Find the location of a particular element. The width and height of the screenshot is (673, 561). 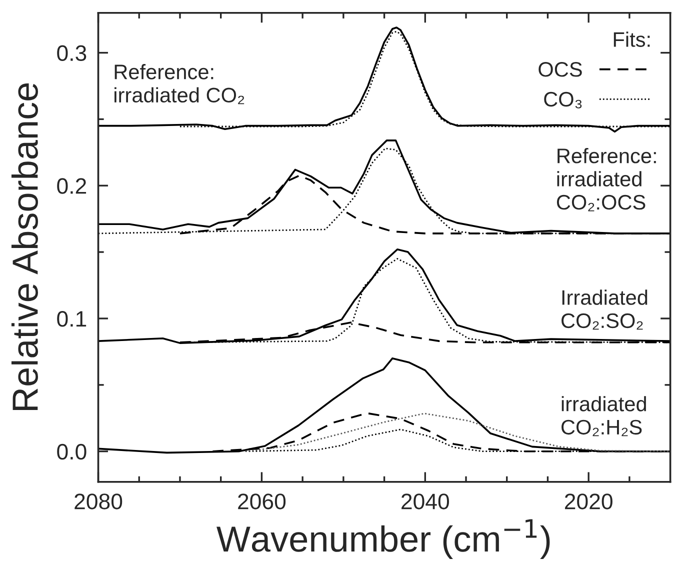

x-tick-label: 2040 is located at coordinates (425, 502).